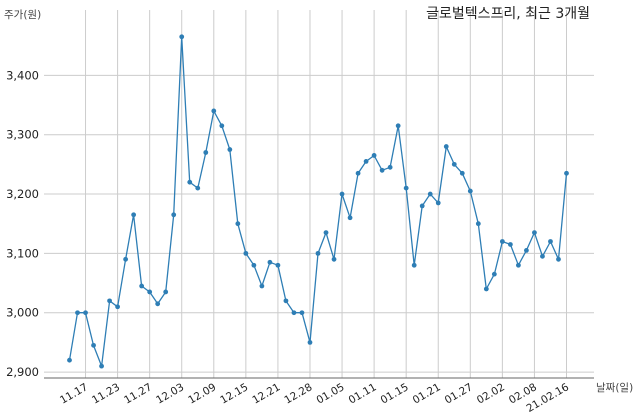 This screenshot has height=419, width=640. Describe the element at coordinates (22, 75) in the screenshot. I see `y-tick-label: 3,400` at that location.